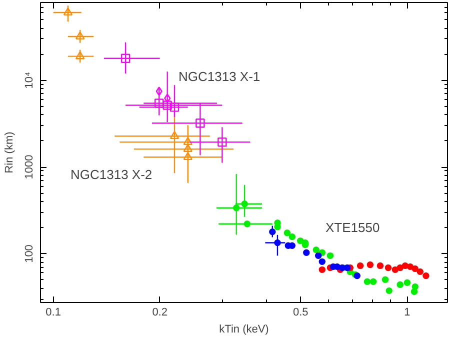 This screenshot has height=338, width=450. I want to click on x-tick-label: 0.1, so click(53, 312).